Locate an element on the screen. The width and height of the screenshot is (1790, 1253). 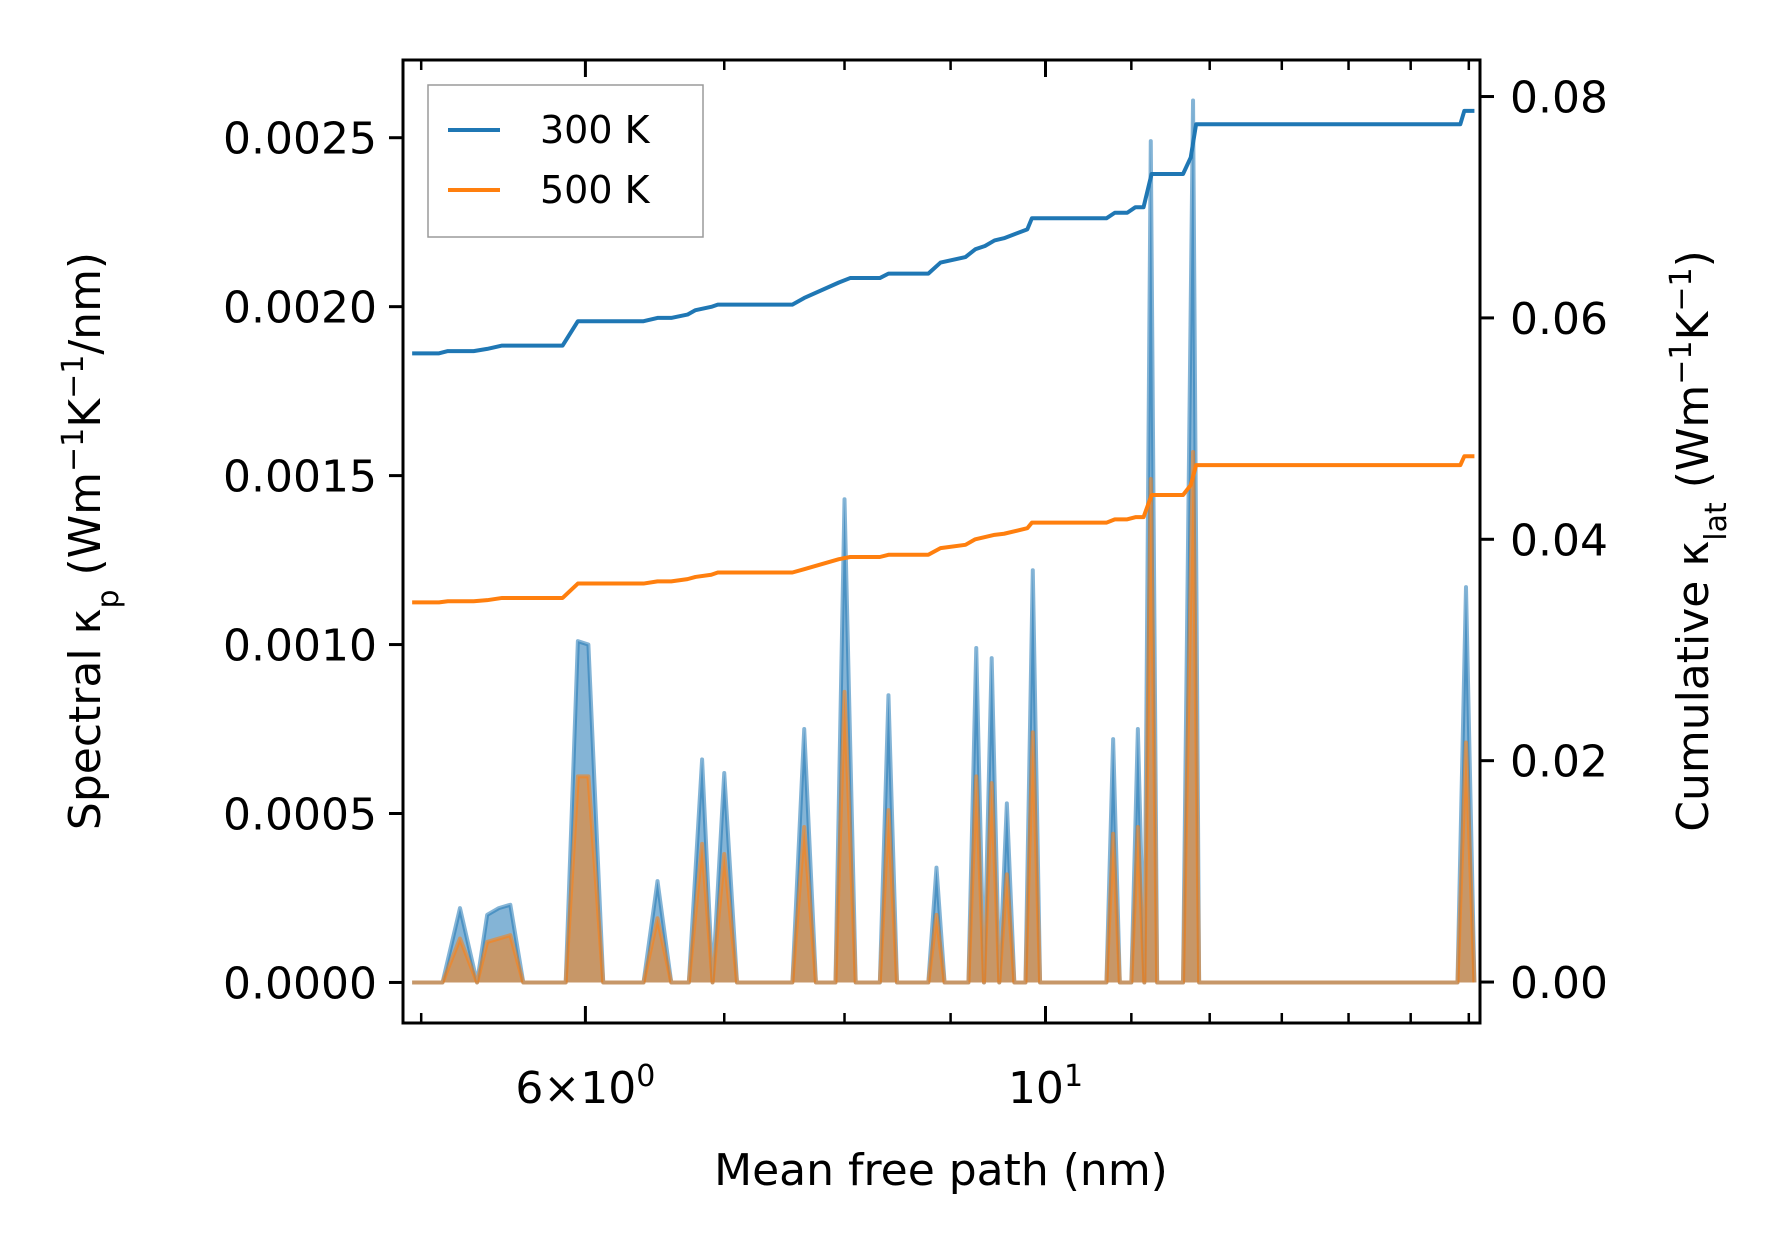
x-tick-label-part: 6 is located at coordinates (529, 1088).